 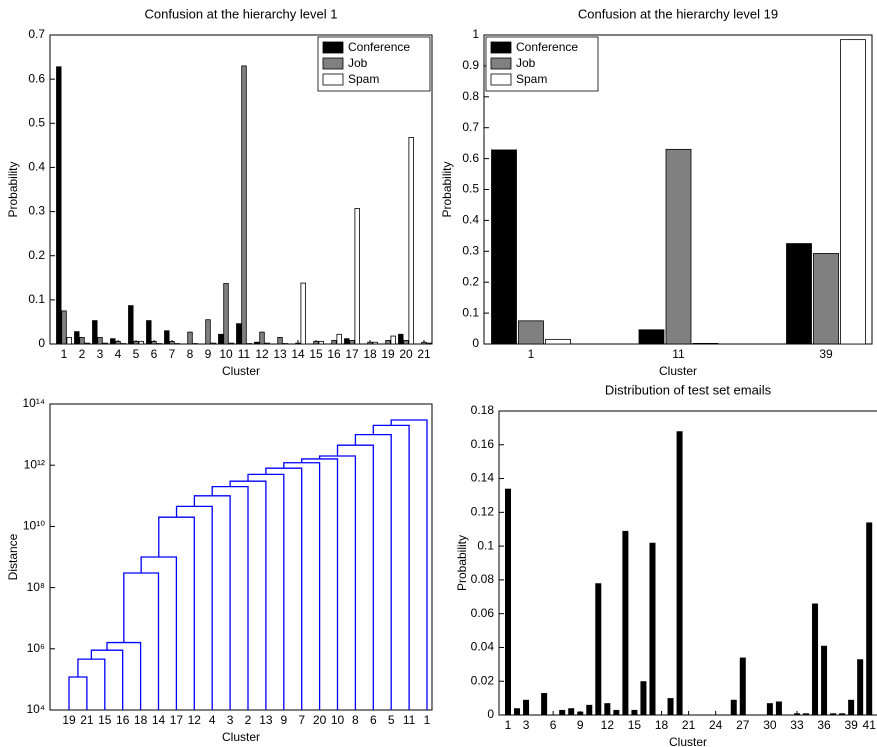 I want to click on leaf-label: 5, so click(x=391, y=720).